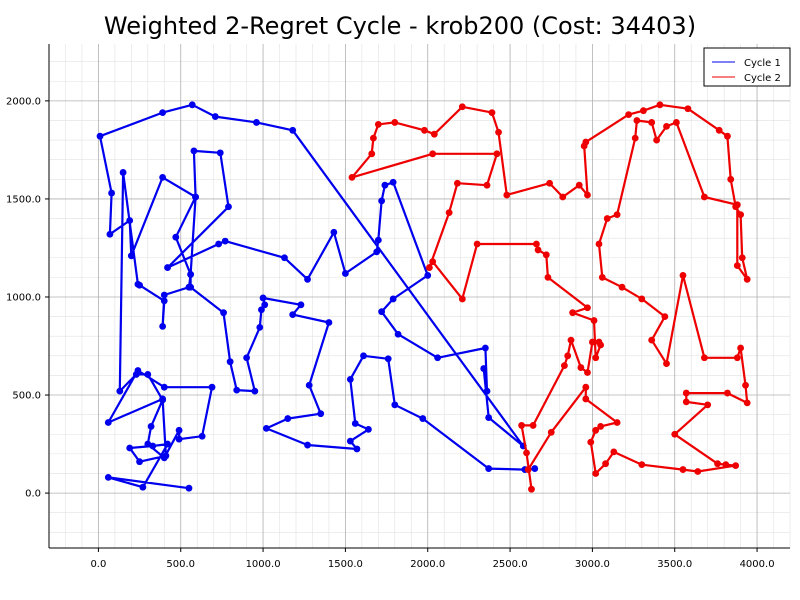 The image size is (800, 600). I want to click on x-tick-label: 1500.0, so click(345, 564).